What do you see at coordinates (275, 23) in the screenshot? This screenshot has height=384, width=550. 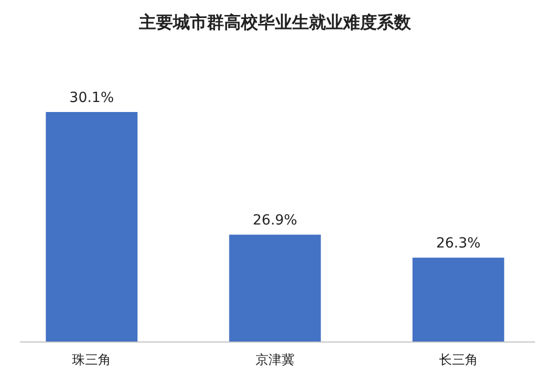 I see `chart-title: 主要城市群高校毕业生就业难度系数` at bounding box center [275, 23].